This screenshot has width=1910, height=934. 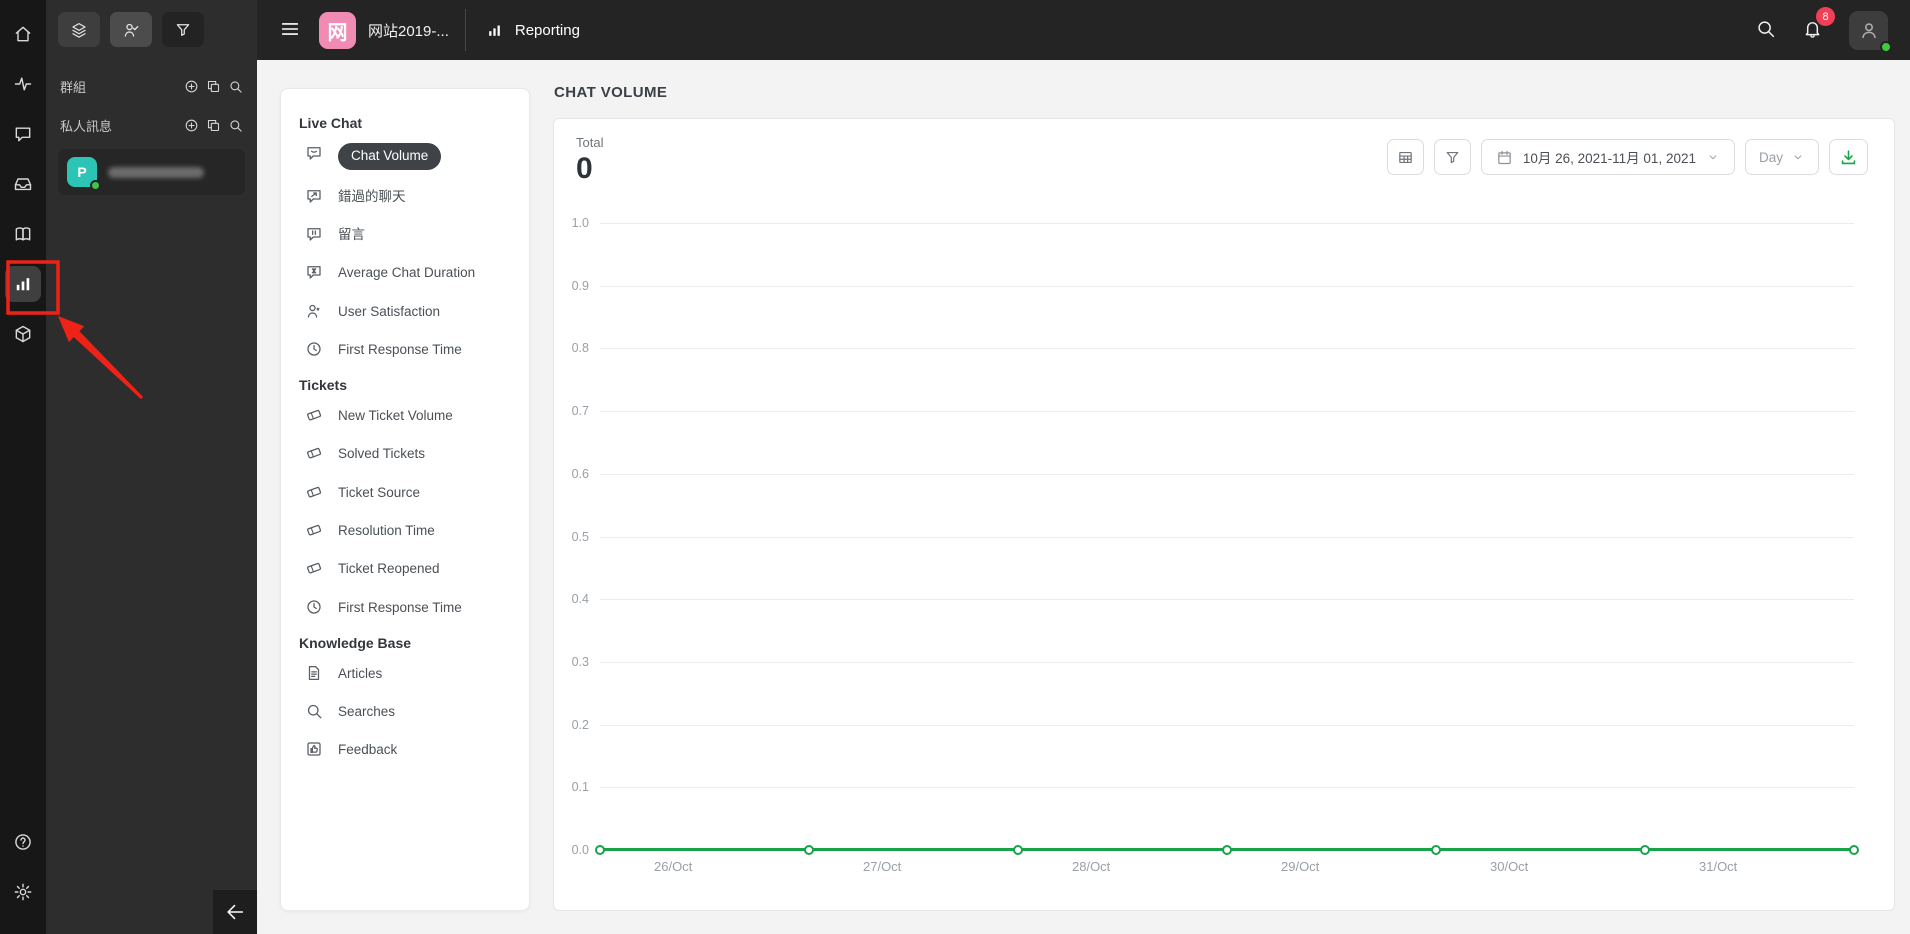 I want to click on gear-icon, so click(x=23, y=892).